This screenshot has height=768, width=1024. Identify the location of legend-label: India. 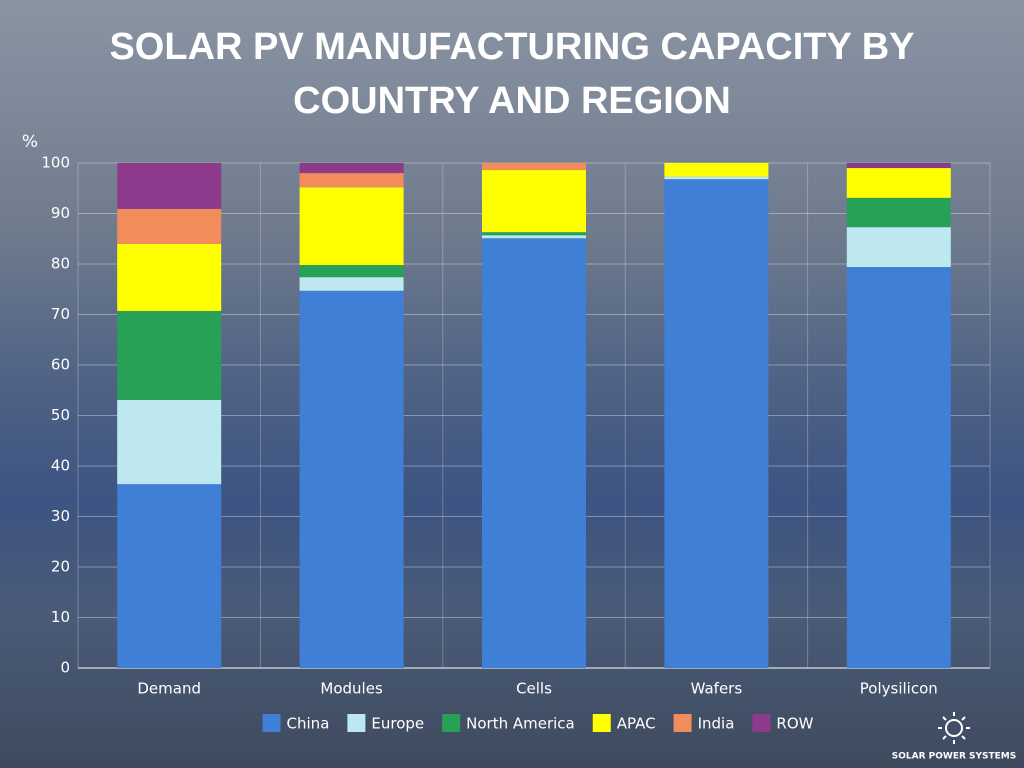
(716, 724).